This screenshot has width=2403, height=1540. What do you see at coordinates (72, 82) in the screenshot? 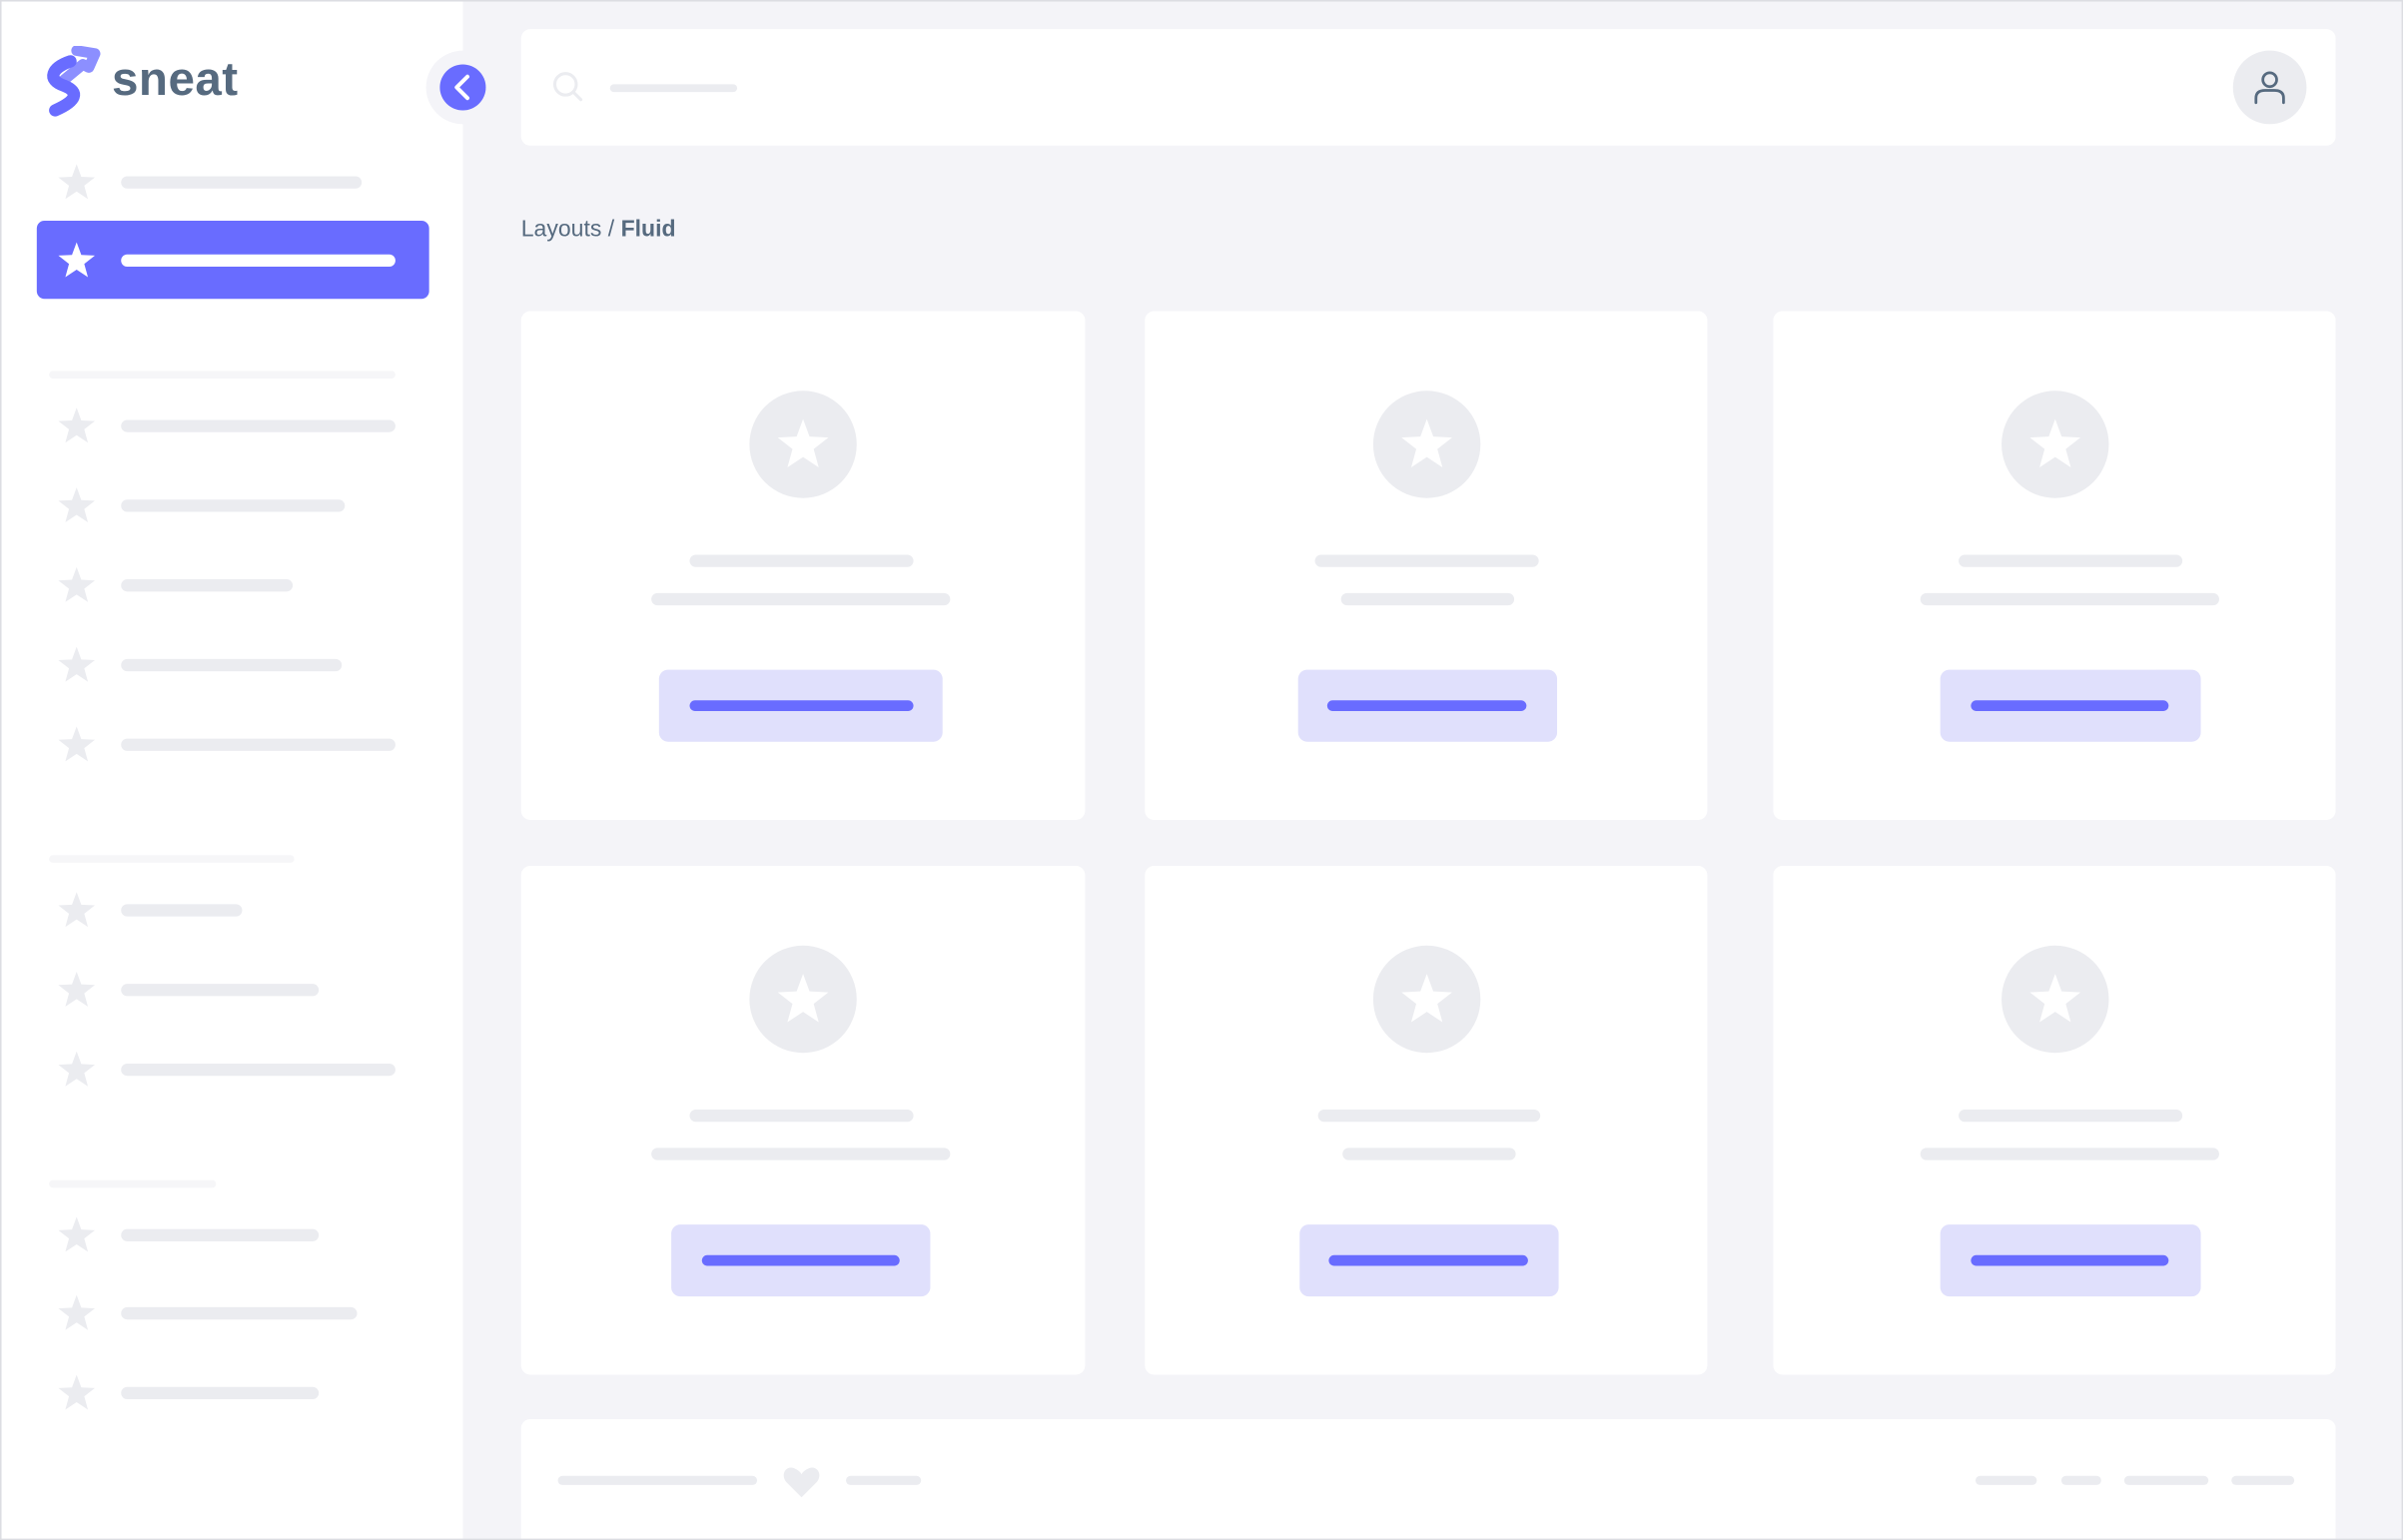
I see `logo-icon` at bounding box center [72, 82].